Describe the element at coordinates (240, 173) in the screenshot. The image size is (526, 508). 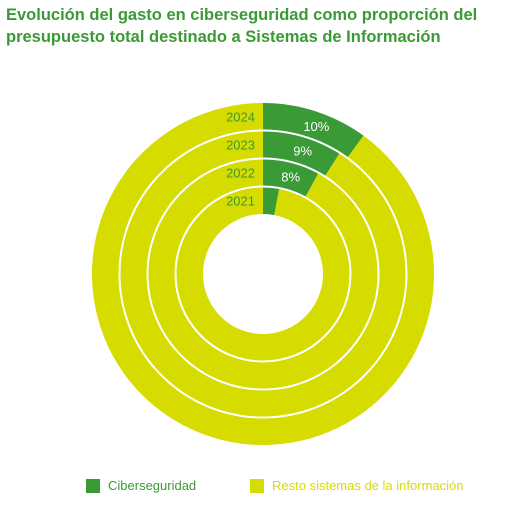
I see `ring-label-2022: 2022` at that location.